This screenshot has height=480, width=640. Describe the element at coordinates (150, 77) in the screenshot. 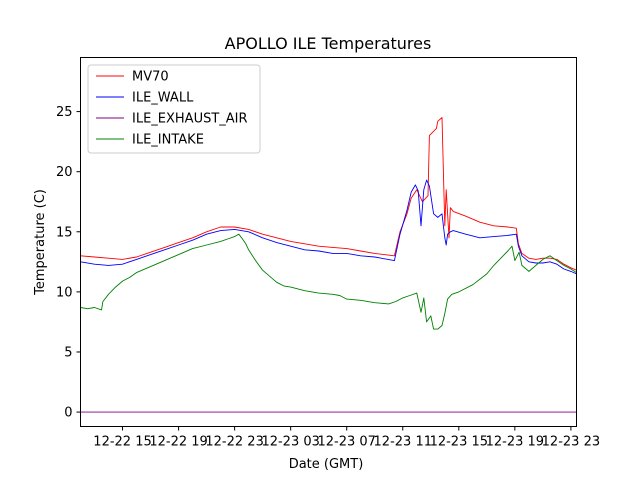

I see `legend-label: MV70` at that location.